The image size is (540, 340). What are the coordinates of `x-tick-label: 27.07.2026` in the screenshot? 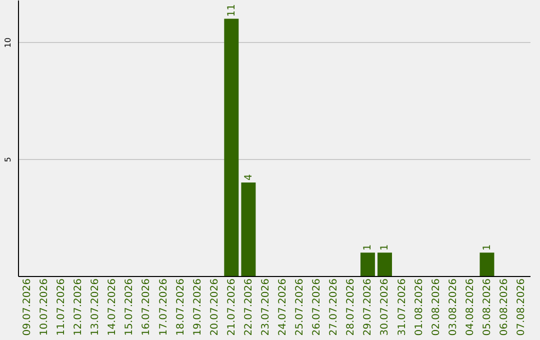 It's located at (334, 307).